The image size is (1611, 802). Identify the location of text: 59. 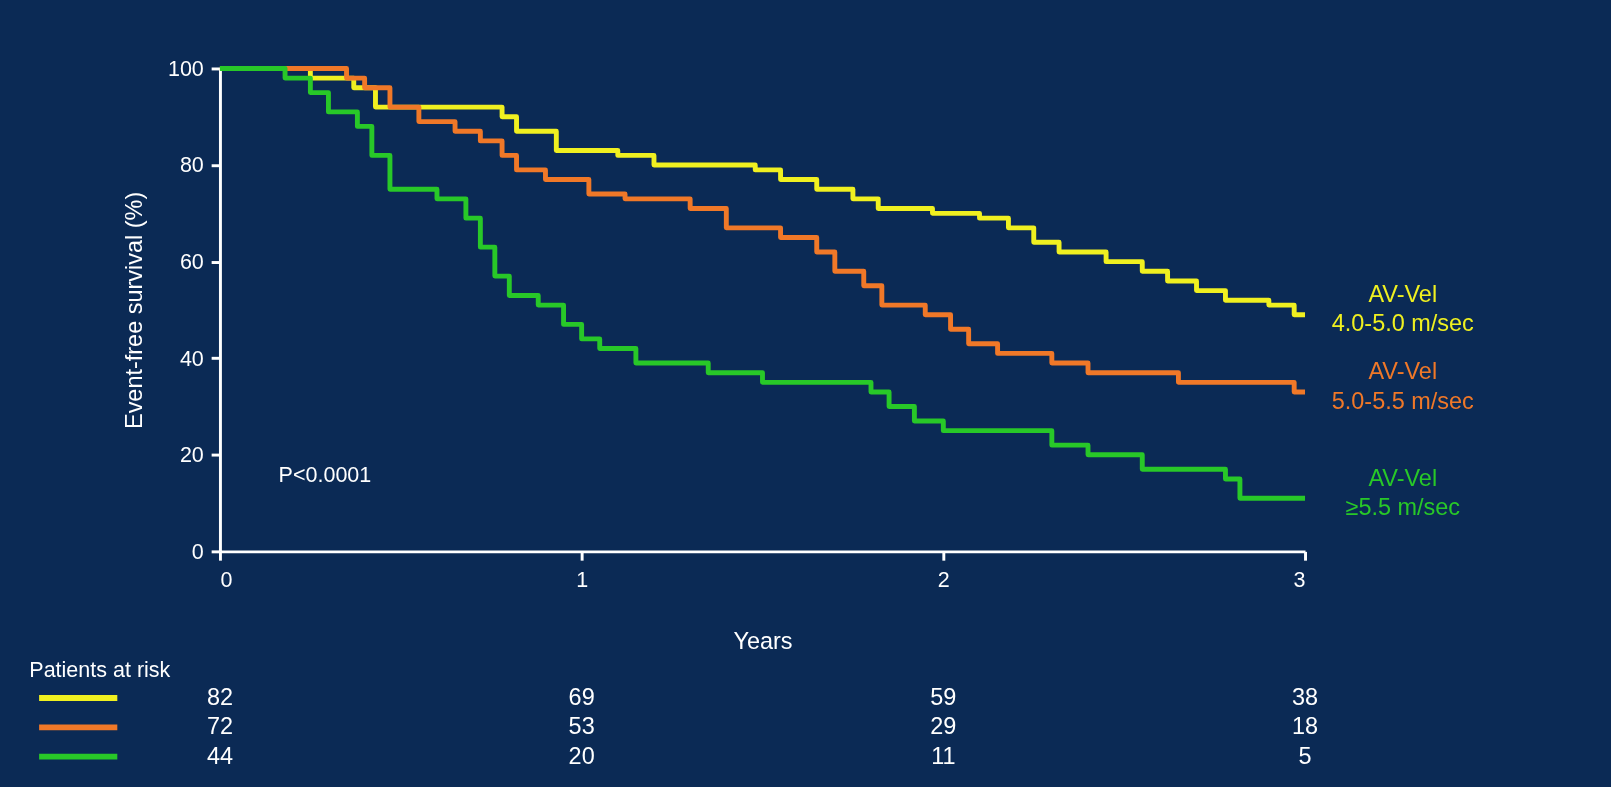
(943, 696).